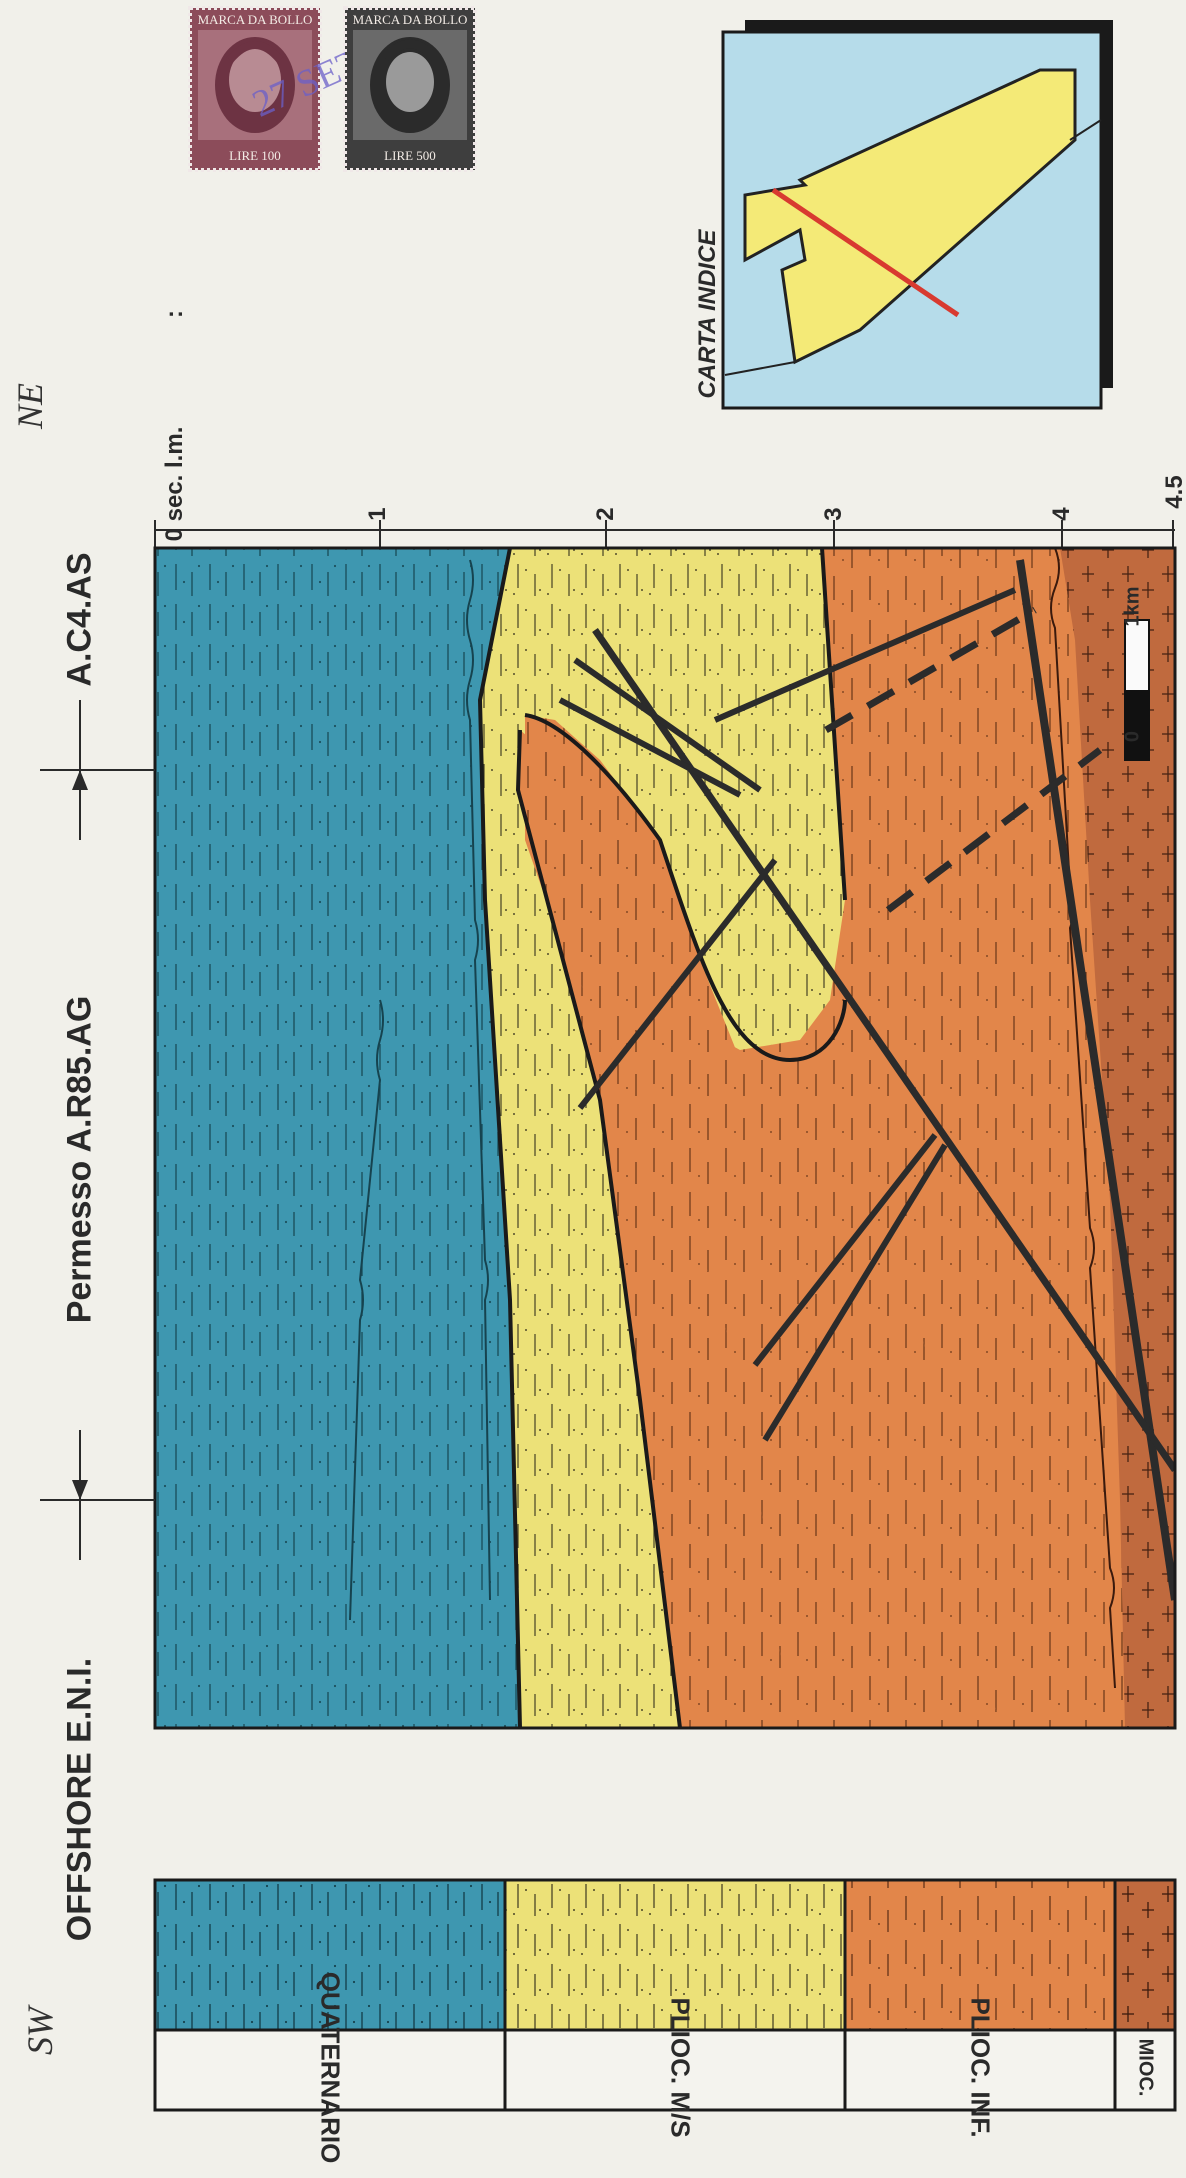 The height and width of the screenshot is (2178, 1186). I want to click on index-map-title: CARTA INDICE, so click(707, 314).